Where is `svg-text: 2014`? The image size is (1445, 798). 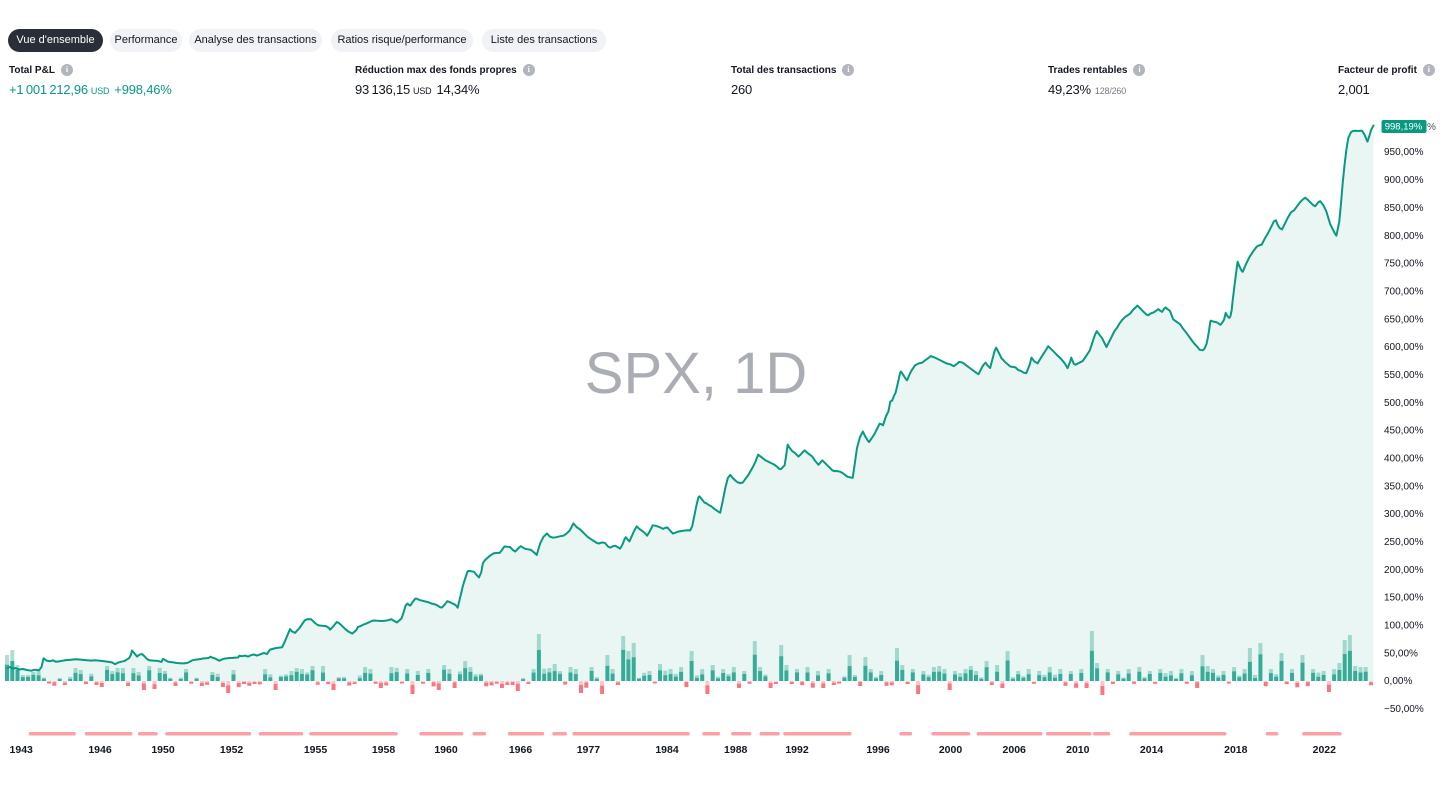 svg-text: 2014 is located at coordinates (1152, 750).